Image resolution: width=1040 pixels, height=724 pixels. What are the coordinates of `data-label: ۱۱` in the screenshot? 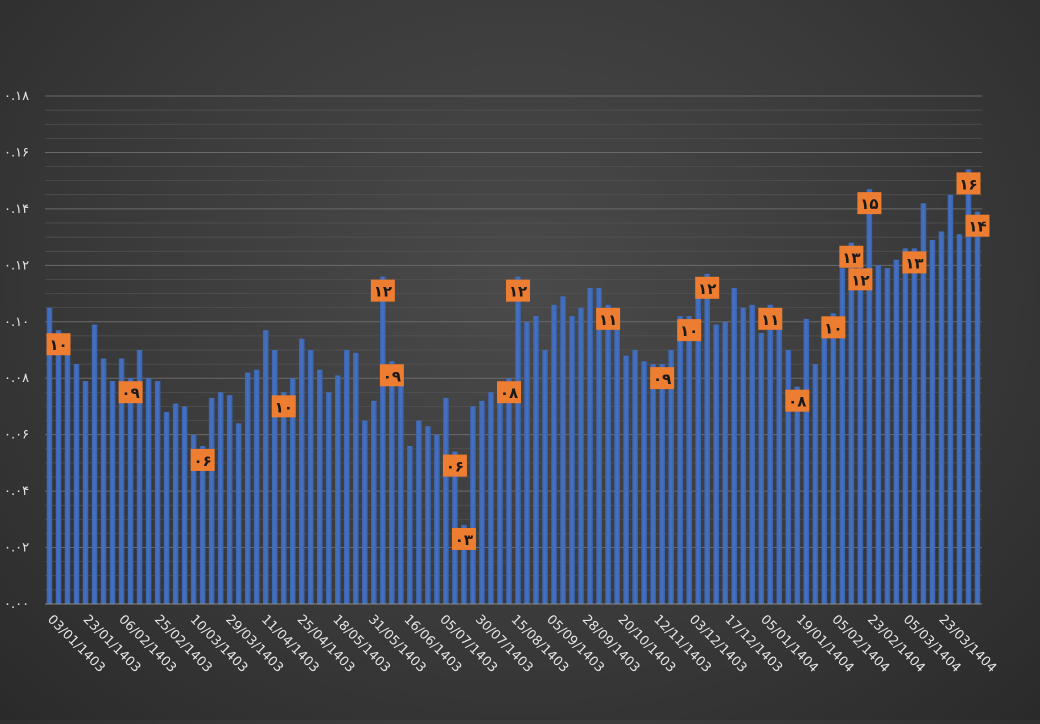 It's located at (770, 320).